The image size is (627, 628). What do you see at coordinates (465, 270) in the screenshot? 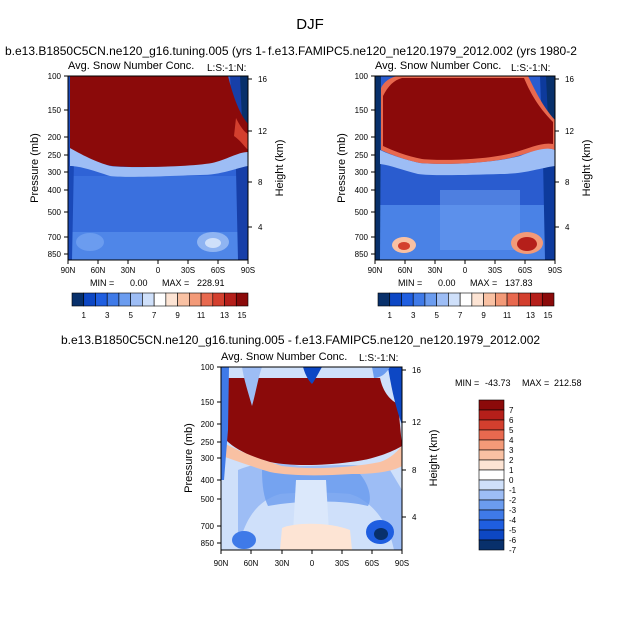
I see `panel-2-xtick-3: 0` at bounding box center [465, 270].